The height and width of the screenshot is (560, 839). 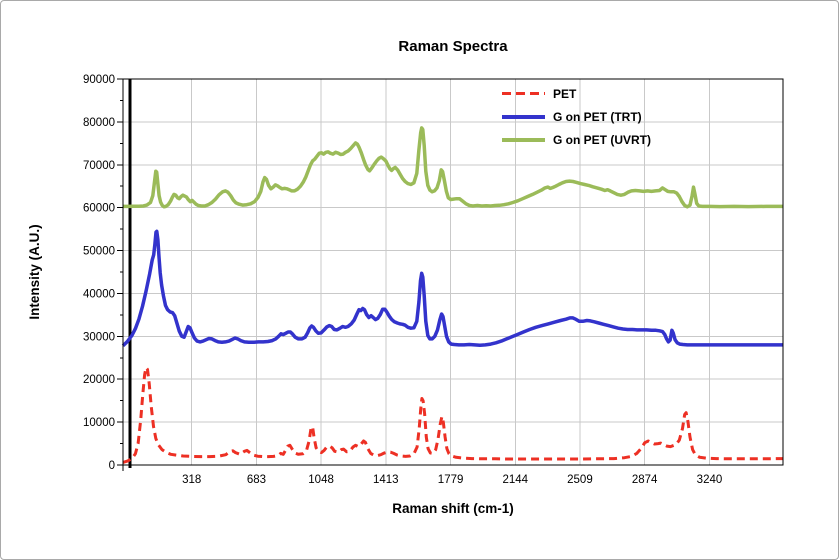 I want to click on y-tick-label: 20000, so click(x=99, y=380).